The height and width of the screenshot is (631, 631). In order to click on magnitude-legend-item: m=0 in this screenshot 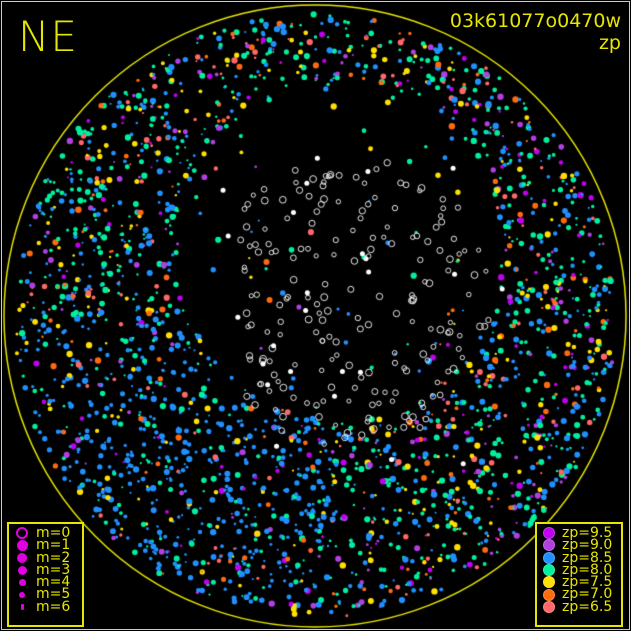, I will do `click(45, 533)`.